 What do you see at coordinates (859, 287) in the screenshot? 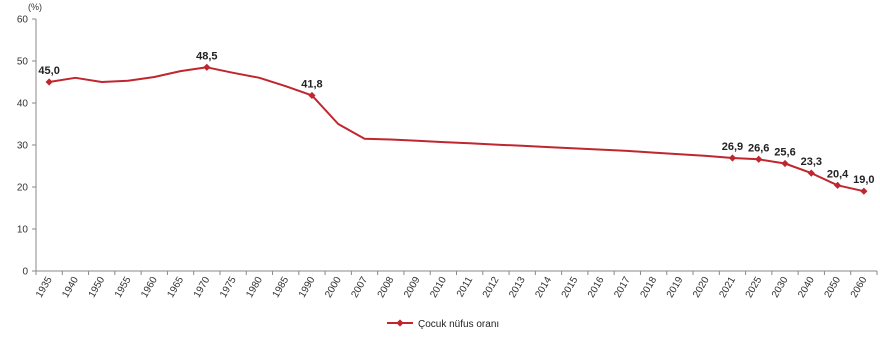
I see `x-tick-label: 2060` at bounding box center [859, 287].